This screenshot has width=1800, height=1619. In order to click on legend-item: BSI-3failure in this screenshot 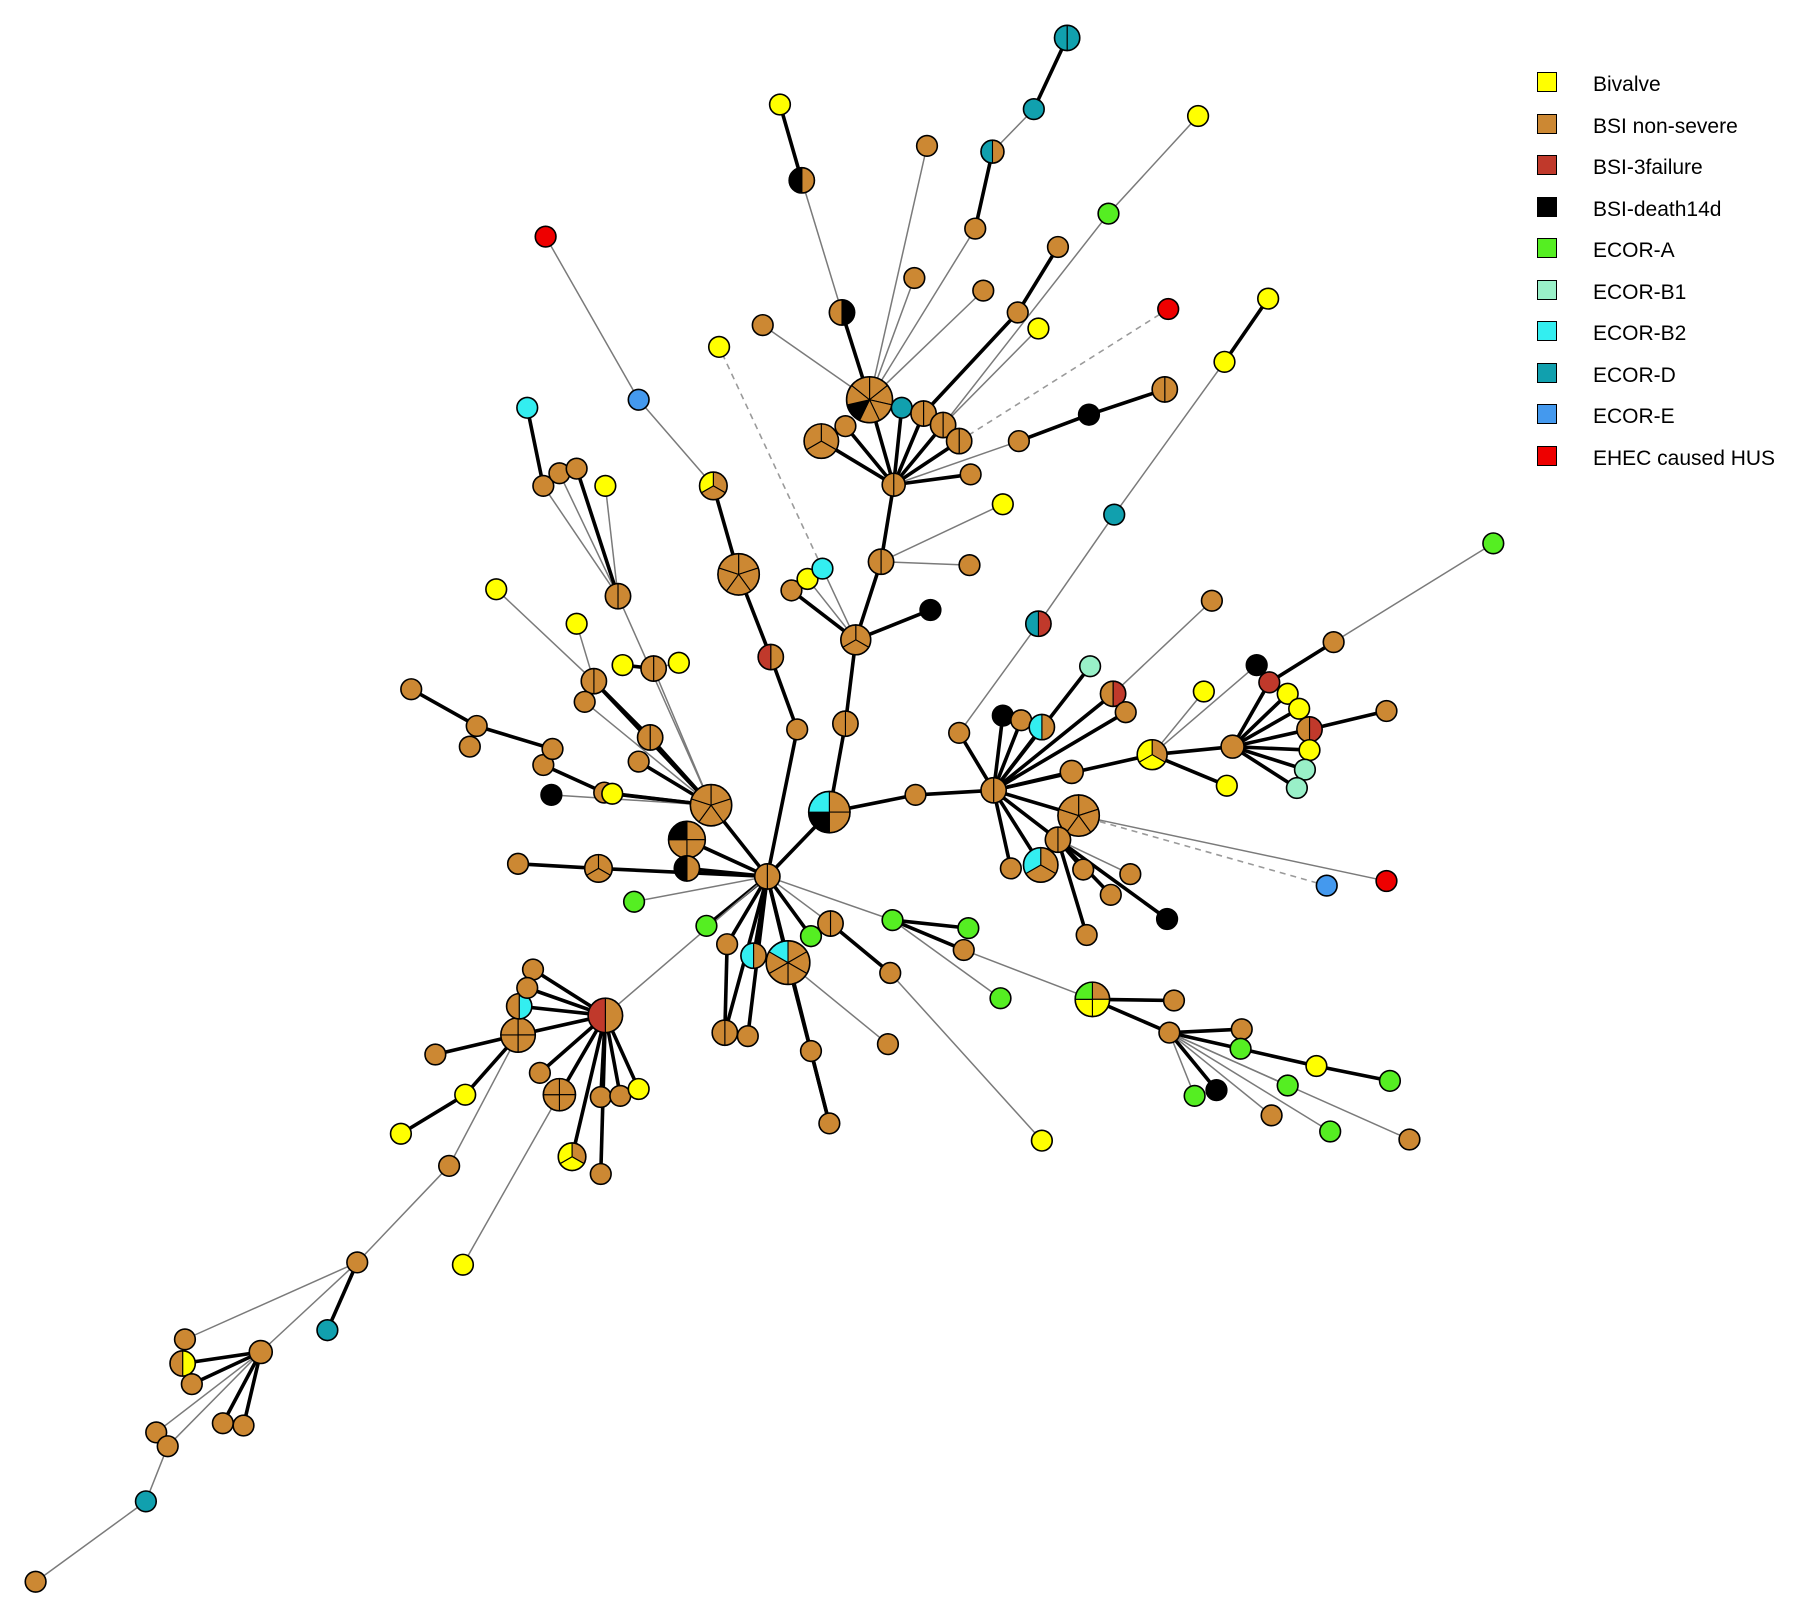, I will do `click(1661, 170)`.